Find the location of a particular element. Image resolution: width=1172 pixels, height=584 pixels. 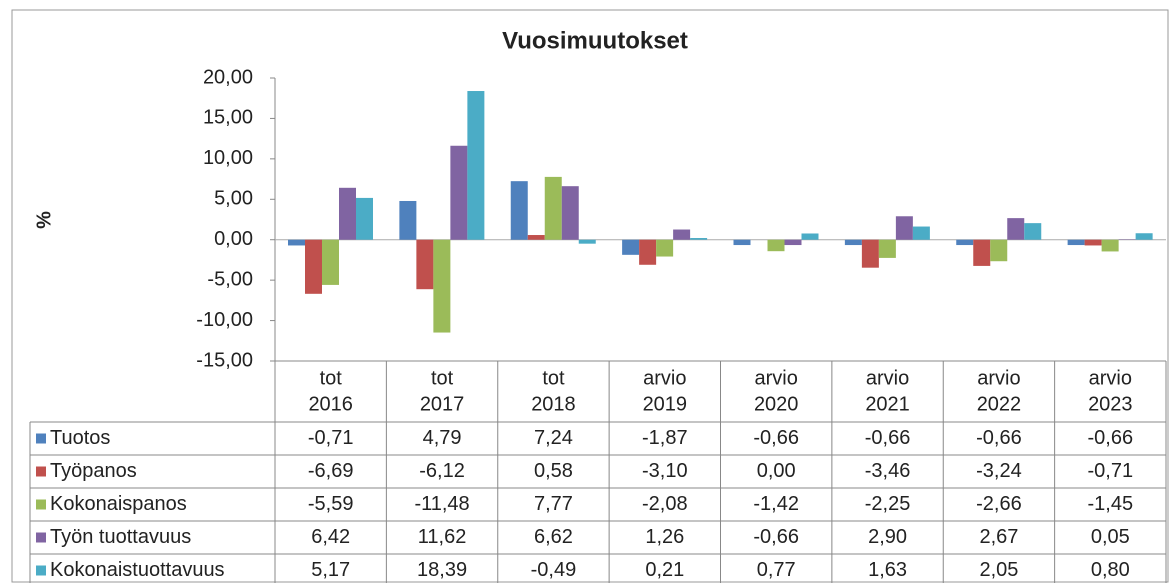

table-value: -2,25 is located at coordinates (888, 504).